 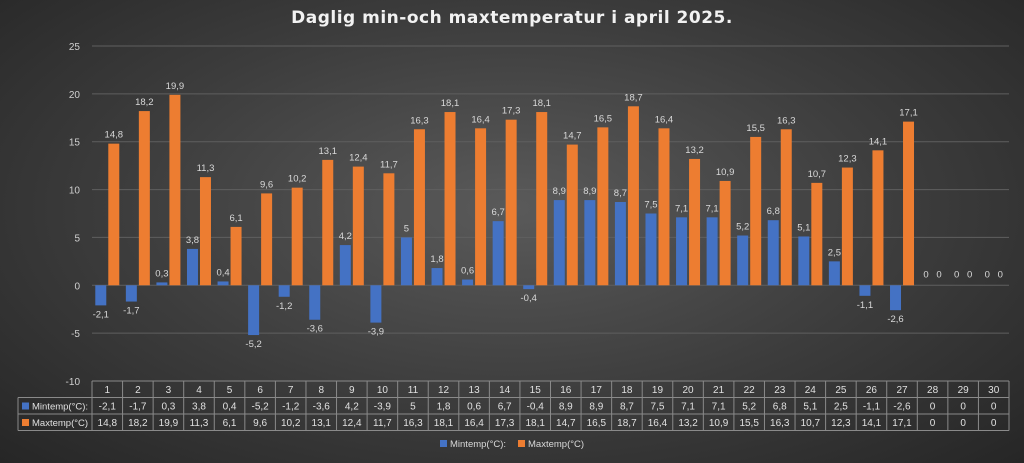 What do you see at coordinates (847, 159) in the screenshot?
I see `max-temp-data-label: 12,3` at bounding box center [847, 159].